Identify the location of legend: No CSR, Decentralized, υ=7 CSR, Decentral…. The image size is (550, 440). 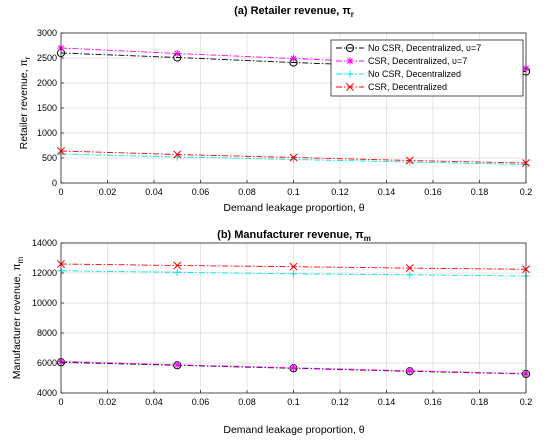
(427, 68).